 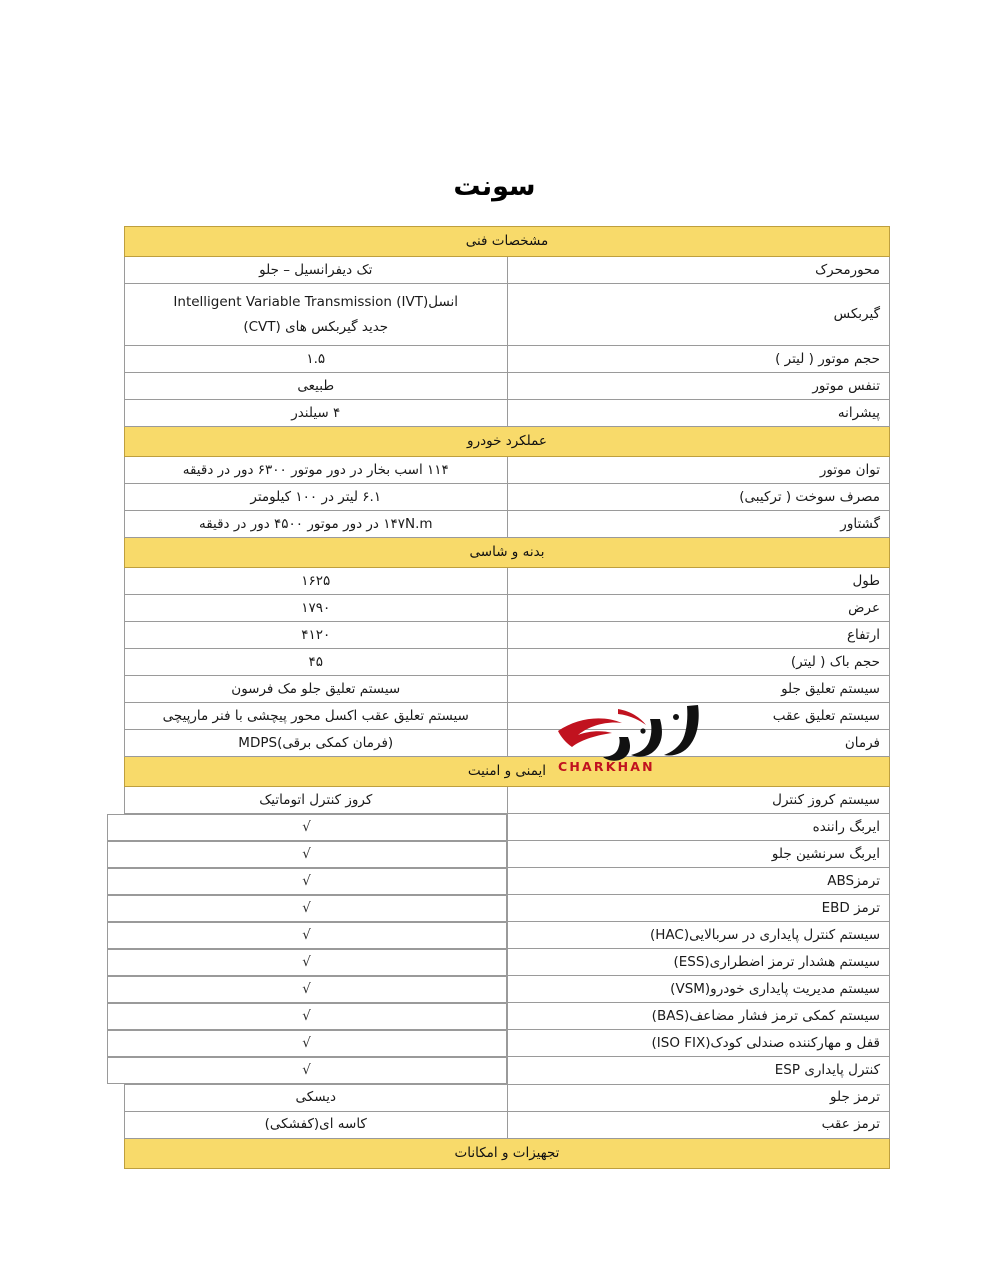 I want to click on table-row: ارتفاع ۴۱۲۰, so click(x=507, y=635).